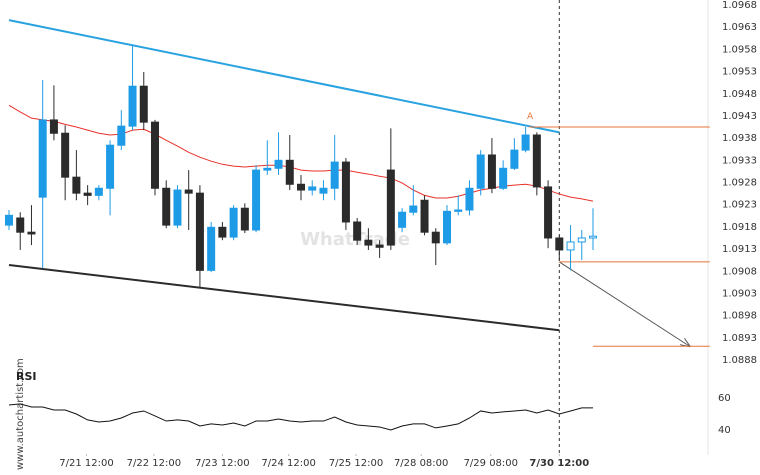  I want to click on y-tick-label: 1.0893, so click(739, 338).